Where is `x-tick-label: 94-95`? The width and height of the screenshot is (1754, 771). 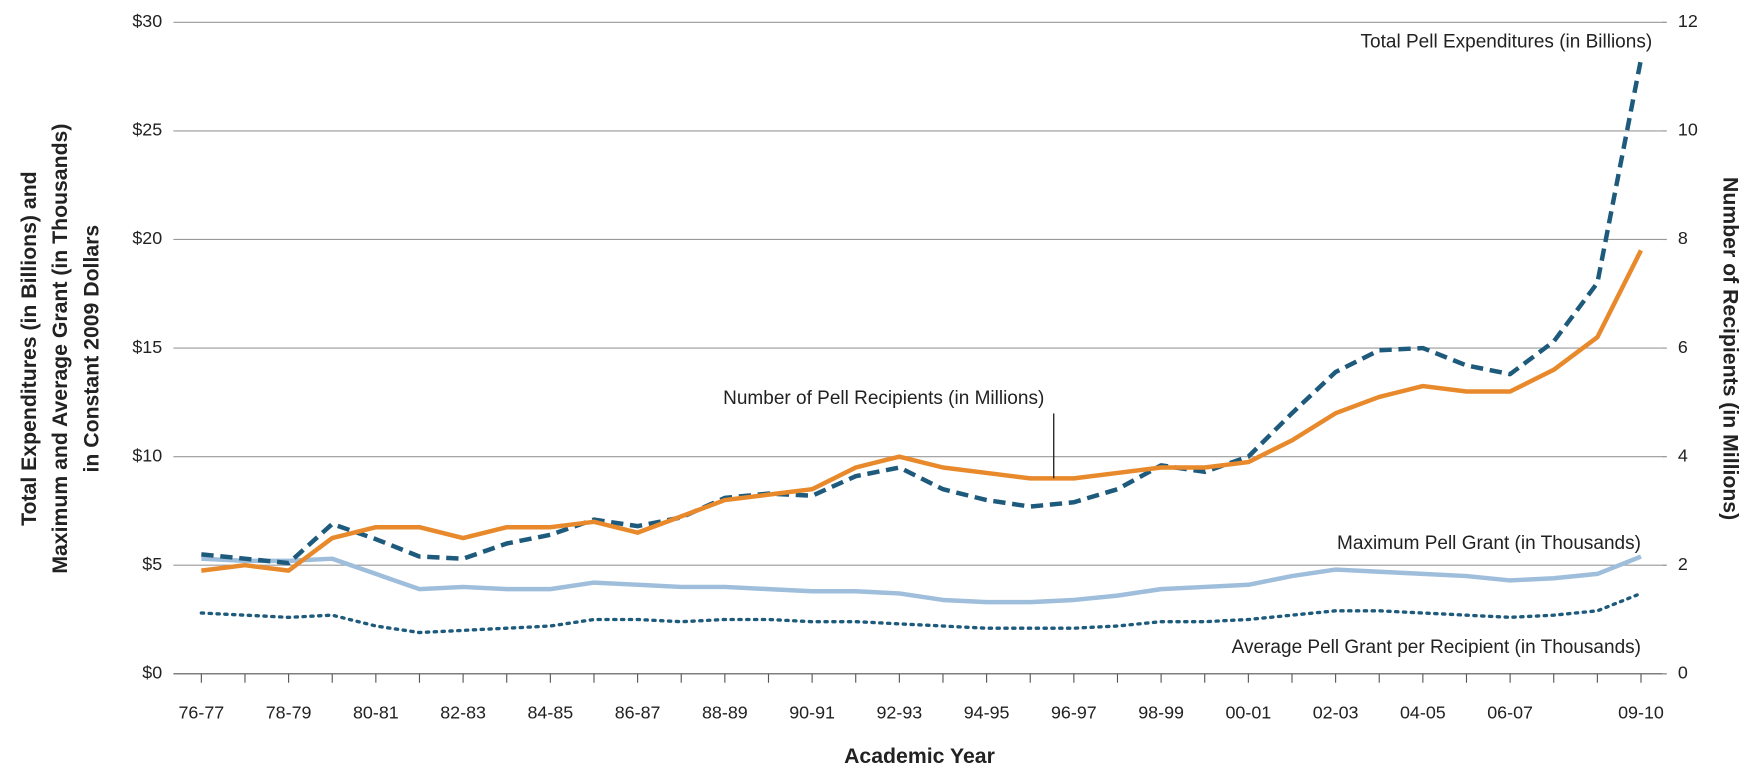 x-tick-label: 94-95 is located at coordinates (987, 713).